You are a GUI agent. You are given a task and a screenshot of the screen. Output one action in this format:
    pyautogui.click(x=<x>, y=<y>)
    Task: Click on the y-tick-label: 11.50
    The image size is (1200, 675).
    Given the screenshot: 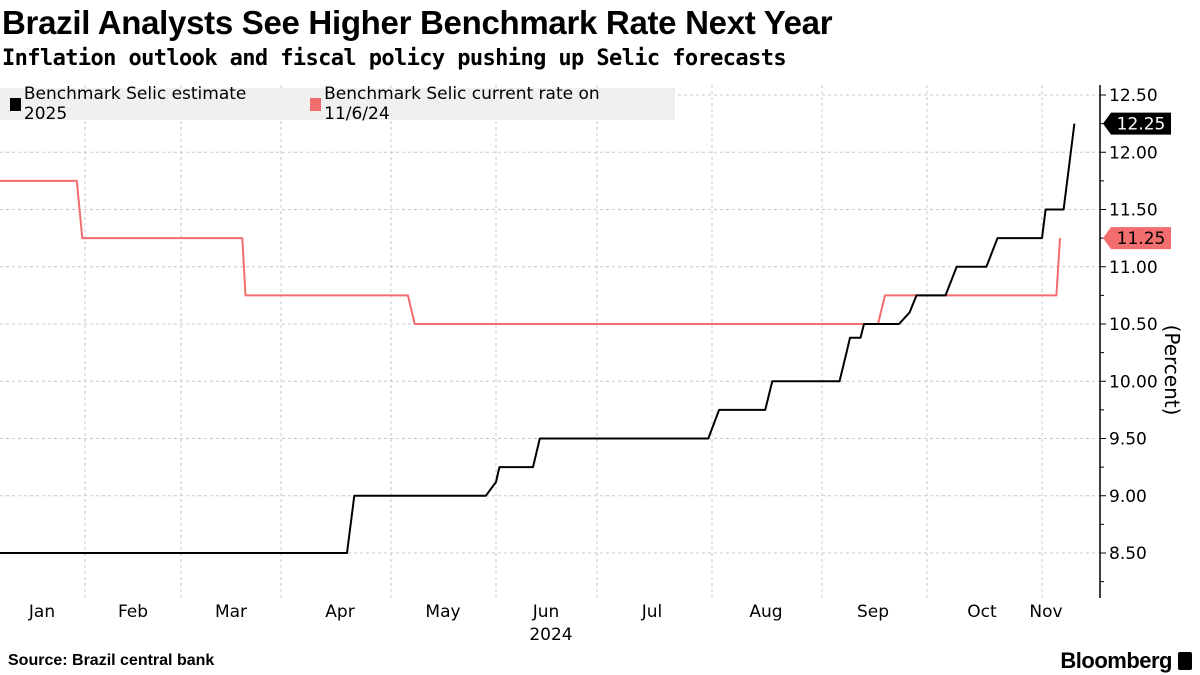 What is the action you would take?
    pyautogui.click(x=1133, y=211)
    